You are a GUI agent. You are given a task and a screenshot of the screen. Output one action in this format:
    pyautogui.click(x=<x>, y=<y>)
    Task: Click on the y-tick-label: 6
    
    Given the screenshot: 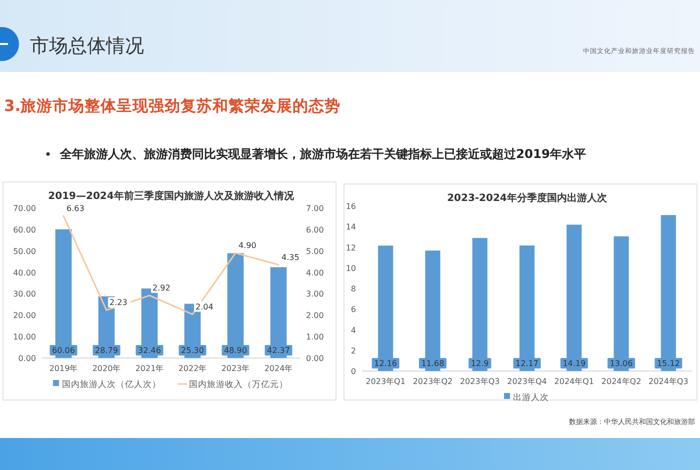 What is the action you would take?
    pyautogui.click(x=353, y=309)
    